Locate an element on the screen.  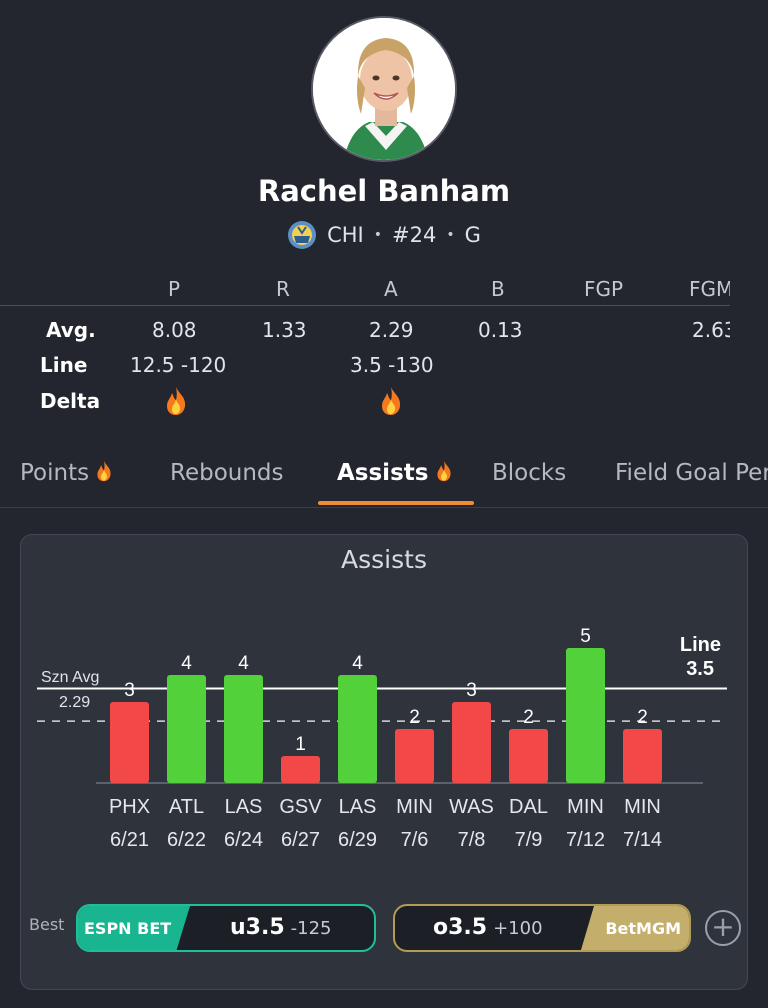
column-header-r: R is located at coordinates (283, 289).